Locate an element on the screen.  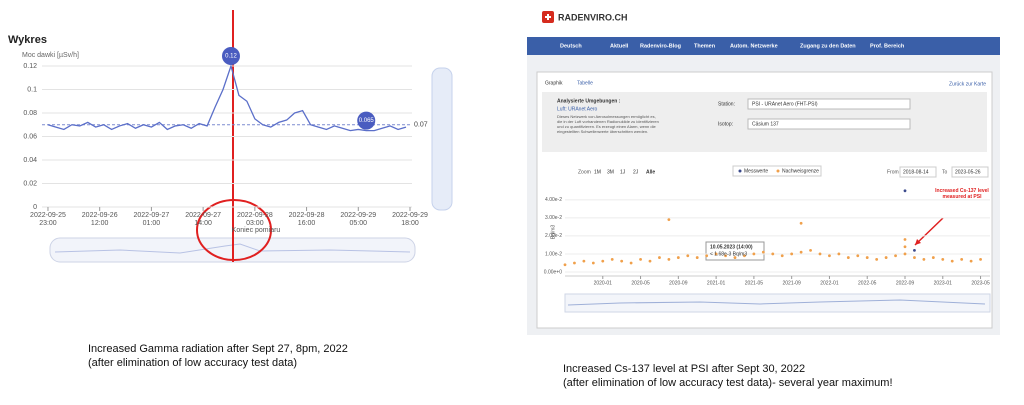
y-tick-label: 0.02 is located at coordinates (30, 183).